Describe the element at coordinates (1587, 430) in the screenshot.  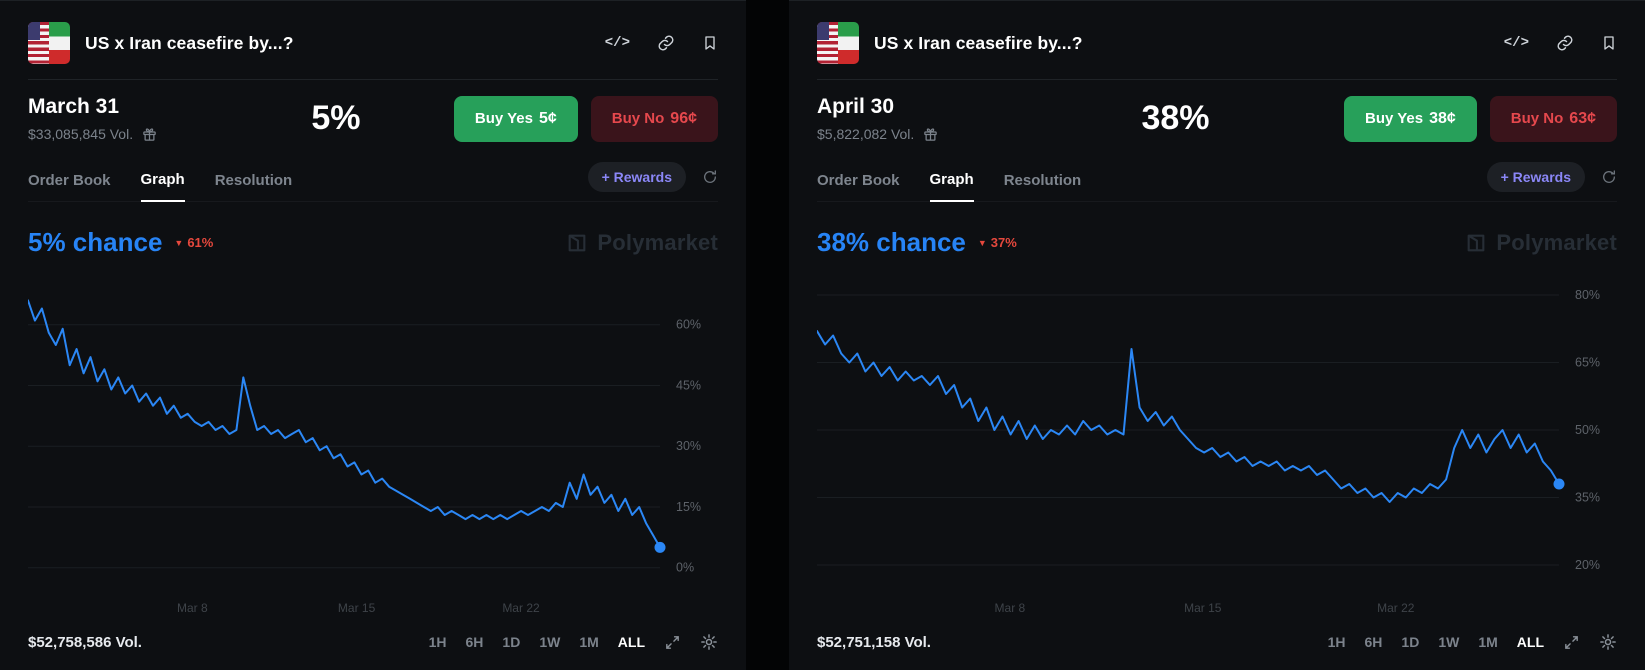
I see `svg-text: 50%` at that location.